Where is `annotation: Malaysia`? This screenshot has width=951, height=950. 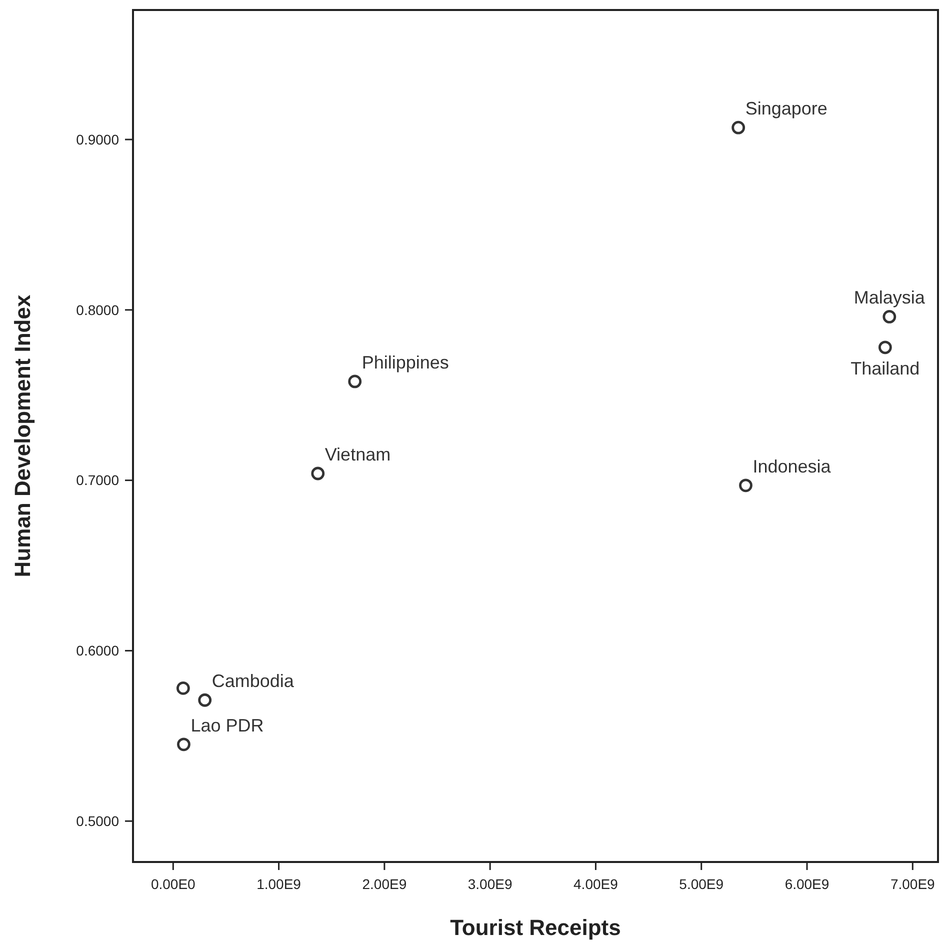
annotation: Malaysia is located at coordinates (890, 298).